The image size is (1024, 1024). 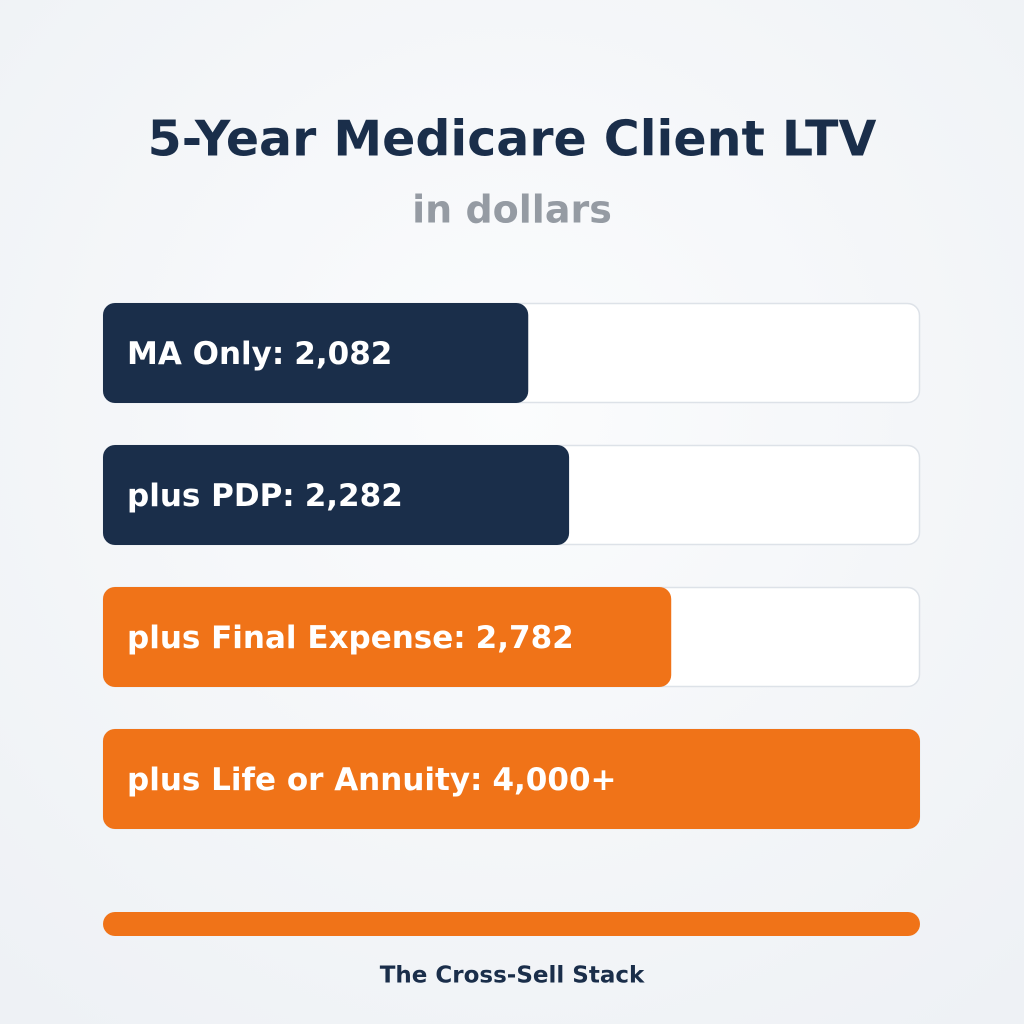 I want to click on value-label: 4,000+, so click(x=554, y=780).